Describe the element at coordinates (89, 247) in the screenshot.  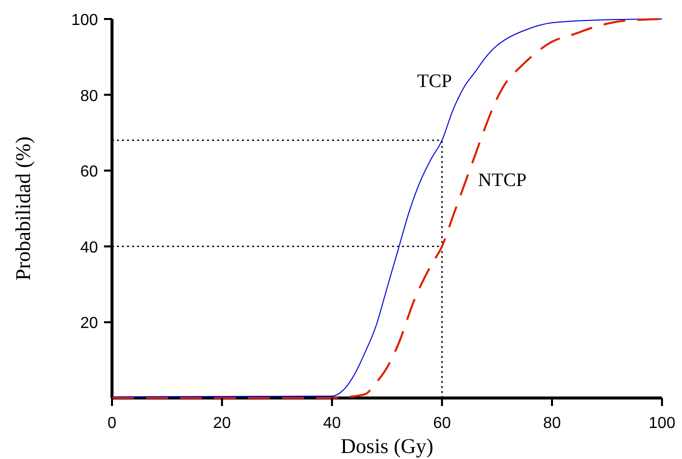
I see `y-tick-label: 40` at that location.